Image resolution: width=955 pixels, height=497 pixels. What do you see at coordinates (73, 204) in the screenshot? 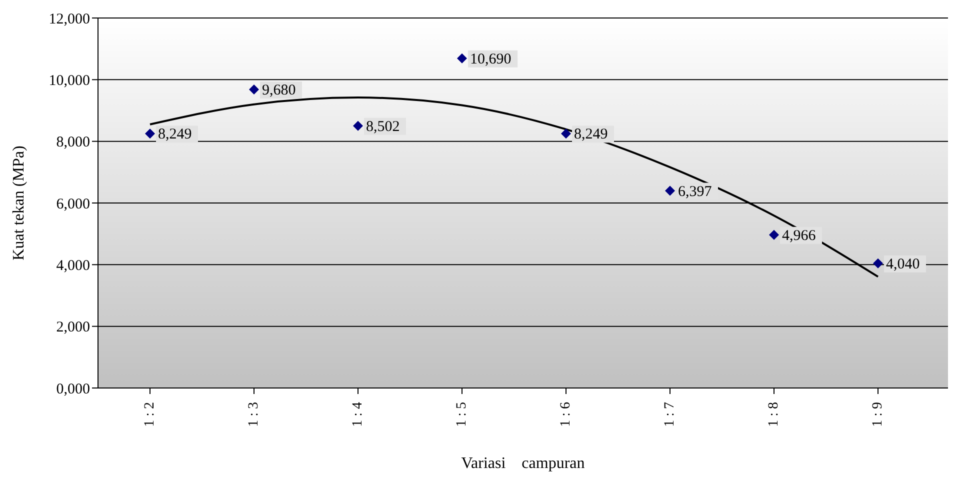
I see `y-tick-label: 6,000` at bounding box center [73, 204].